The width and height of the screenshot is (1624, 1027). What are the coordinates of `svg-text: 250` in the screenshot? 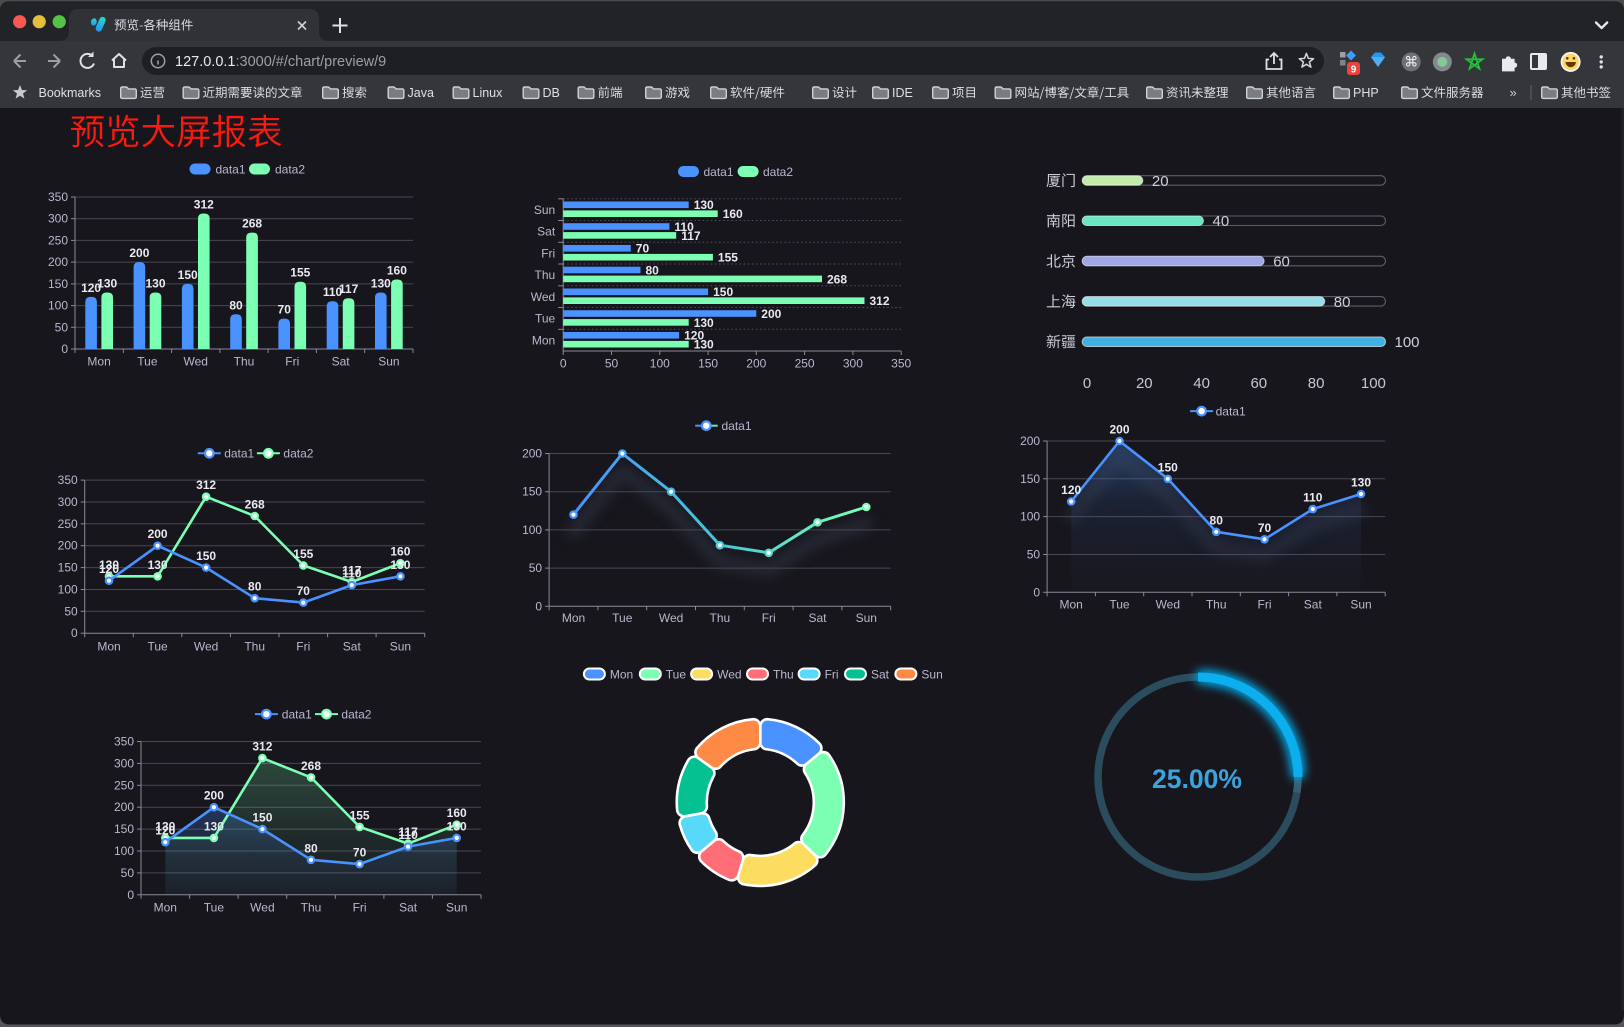 It's located at (58, 240).